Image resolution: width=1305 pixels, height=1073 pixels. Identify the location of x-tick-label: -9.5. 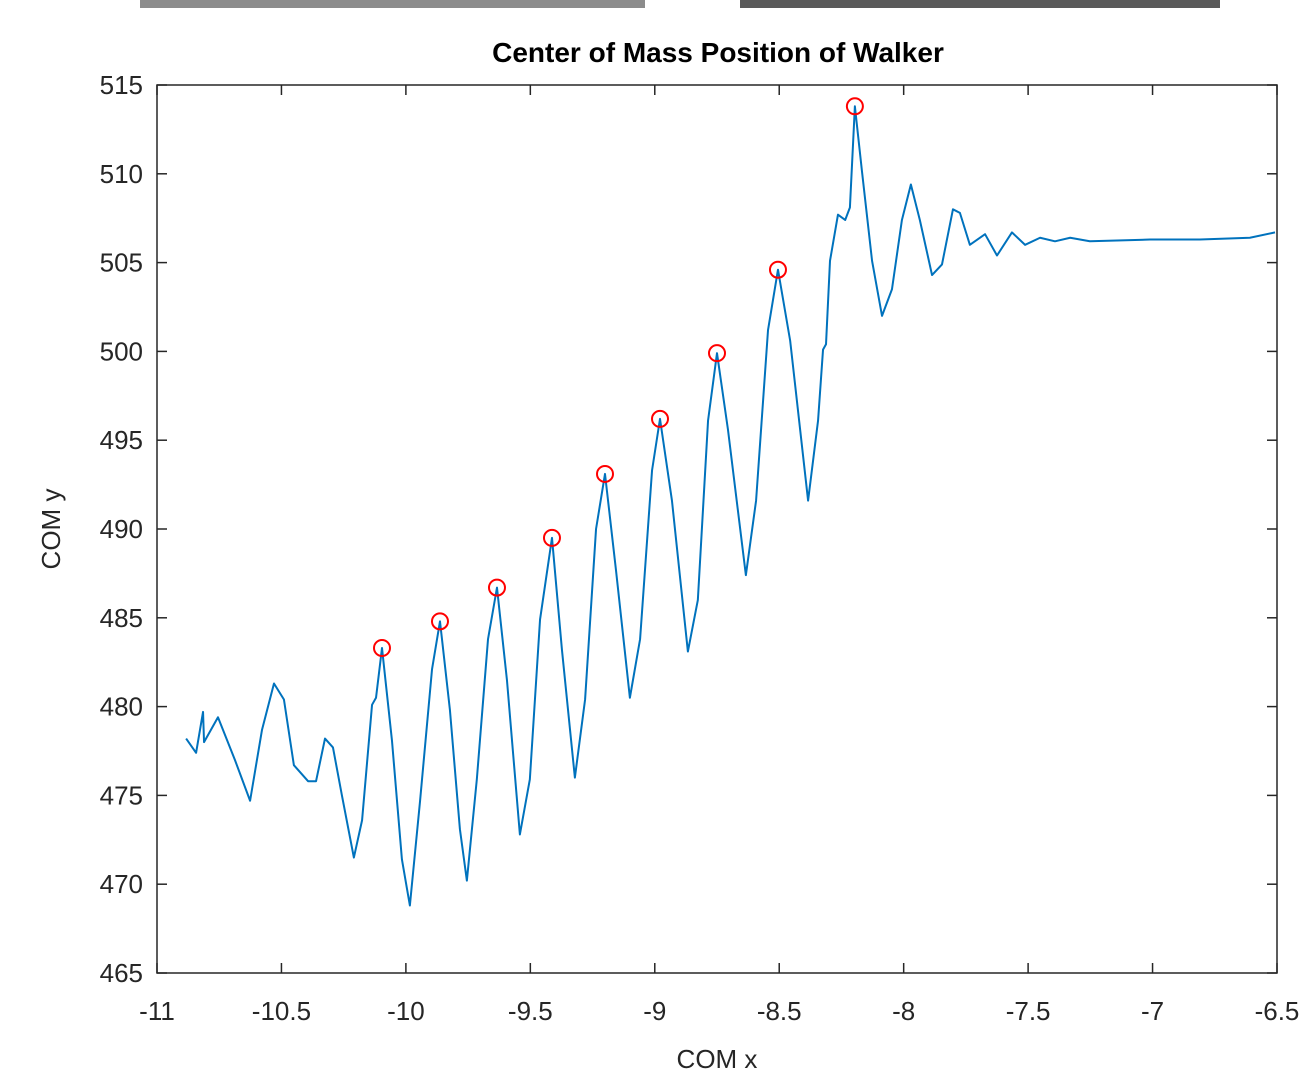
(530, 1011).